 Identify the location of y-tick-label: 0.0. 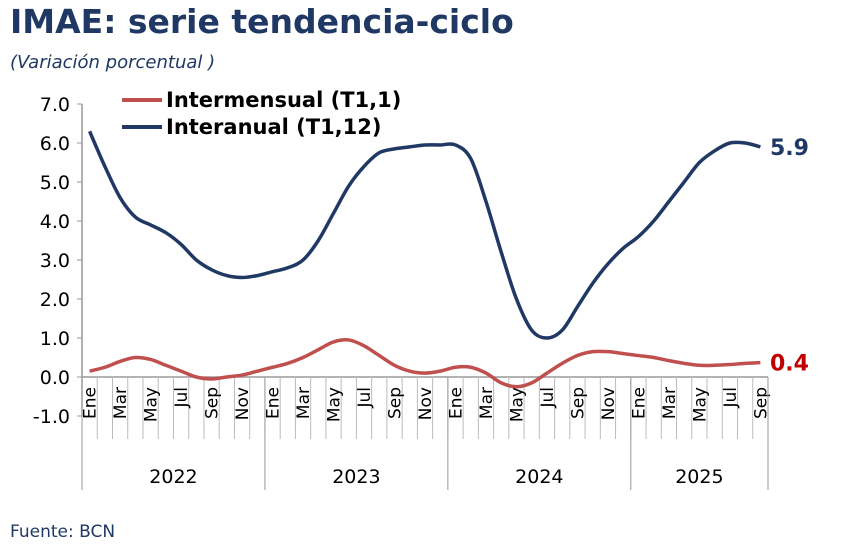
(55, 378).